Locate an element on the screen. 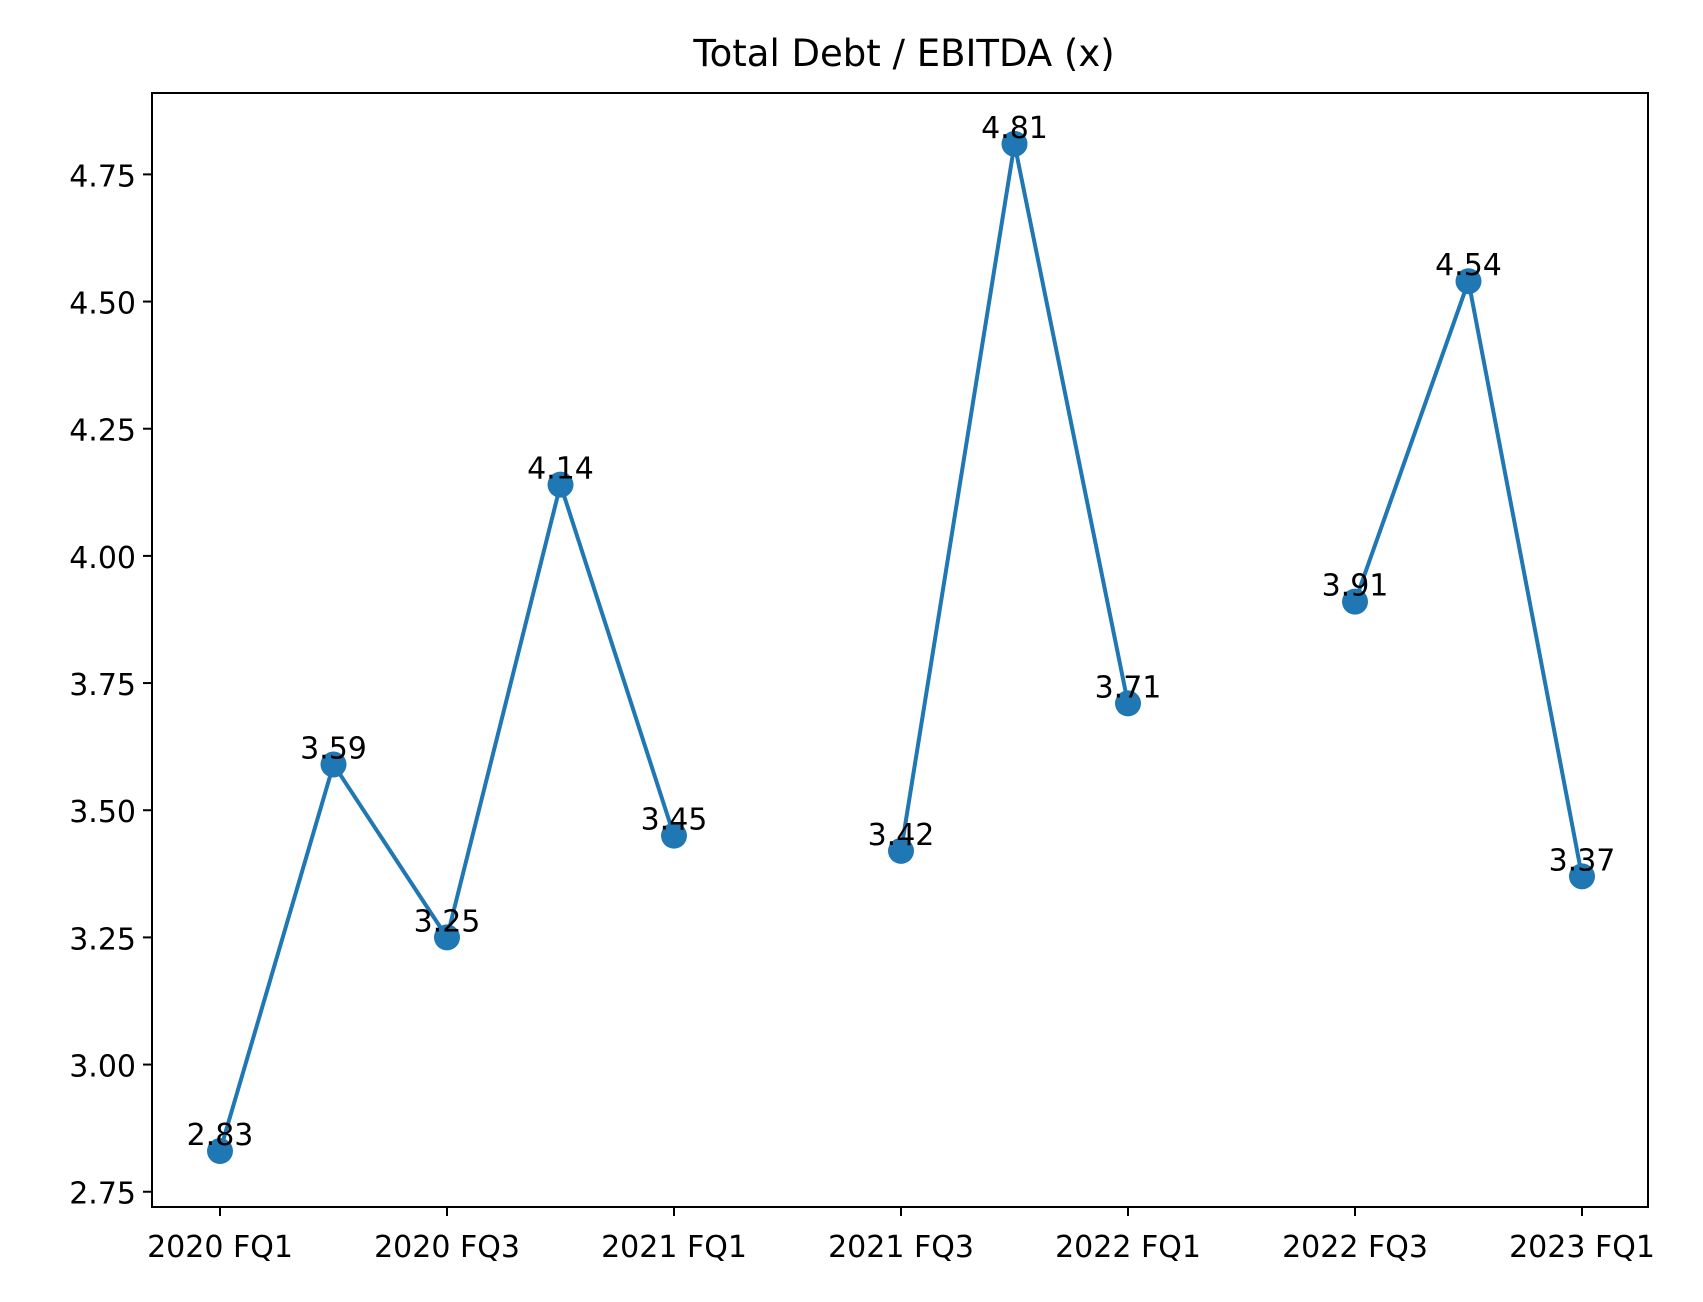 This screenshot has height=1302, width=1703. x-tick-label: 2021 FQ3 is located at coordinates (901, 1247).